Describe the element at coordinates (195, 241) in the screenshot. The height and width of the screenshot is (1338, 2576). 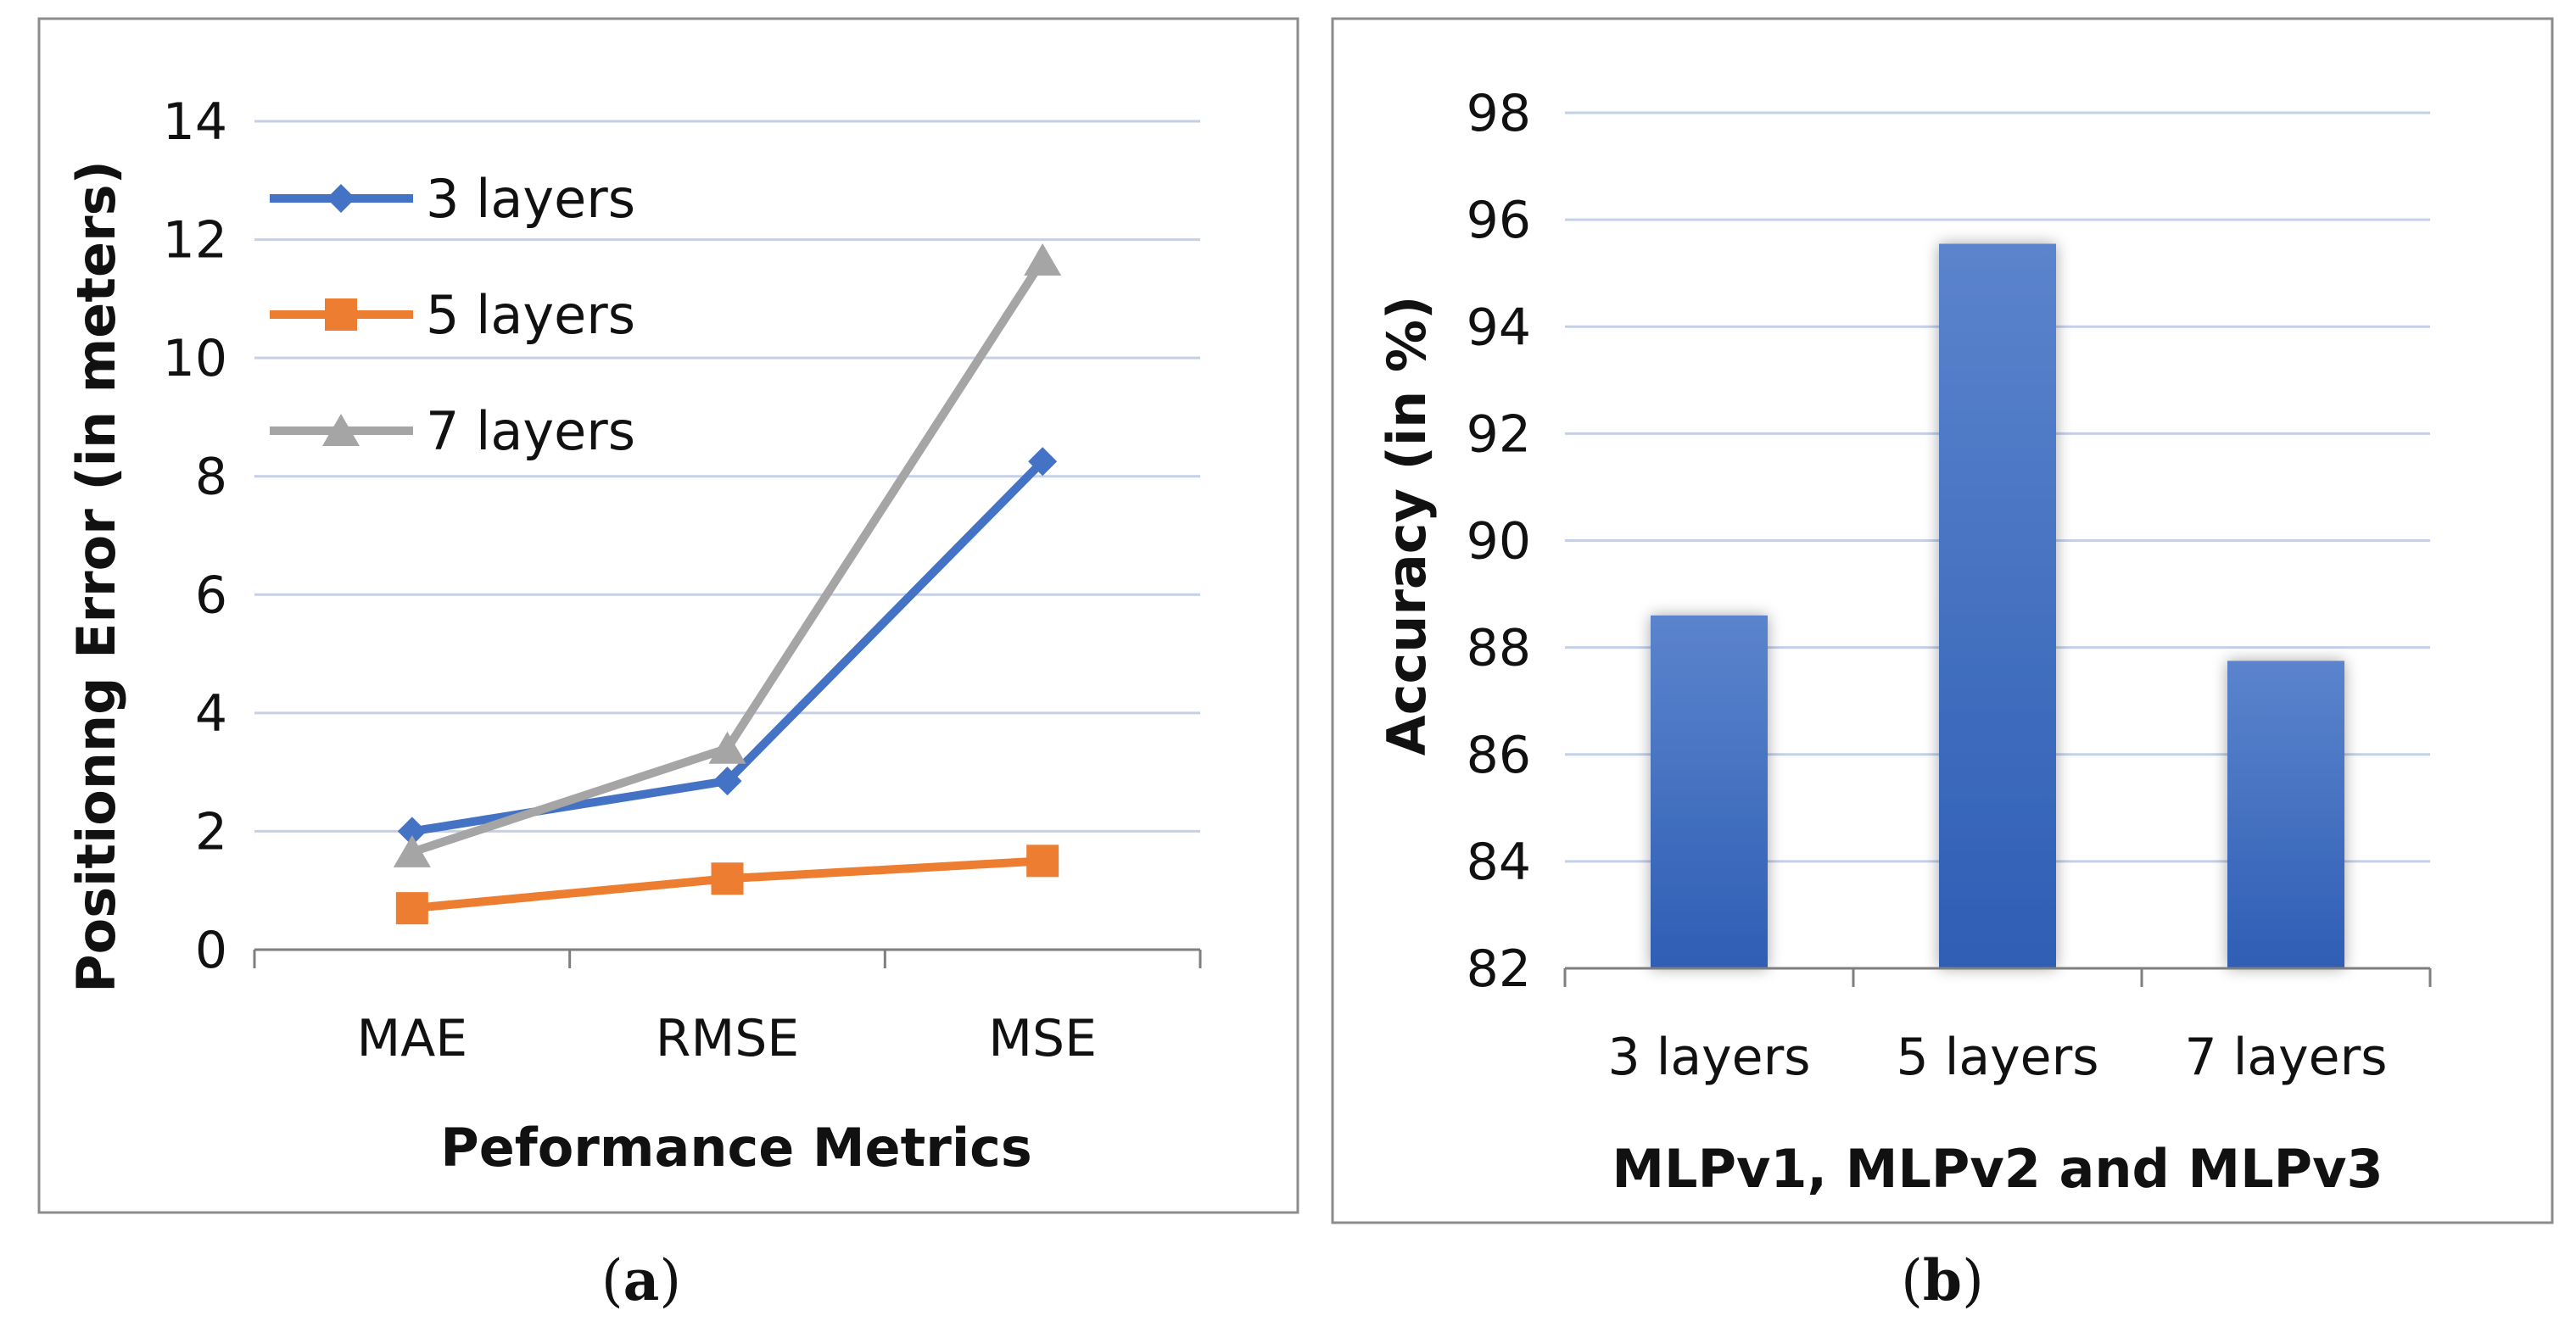
I see `chart-a-y-tick-label: 12` at that location.